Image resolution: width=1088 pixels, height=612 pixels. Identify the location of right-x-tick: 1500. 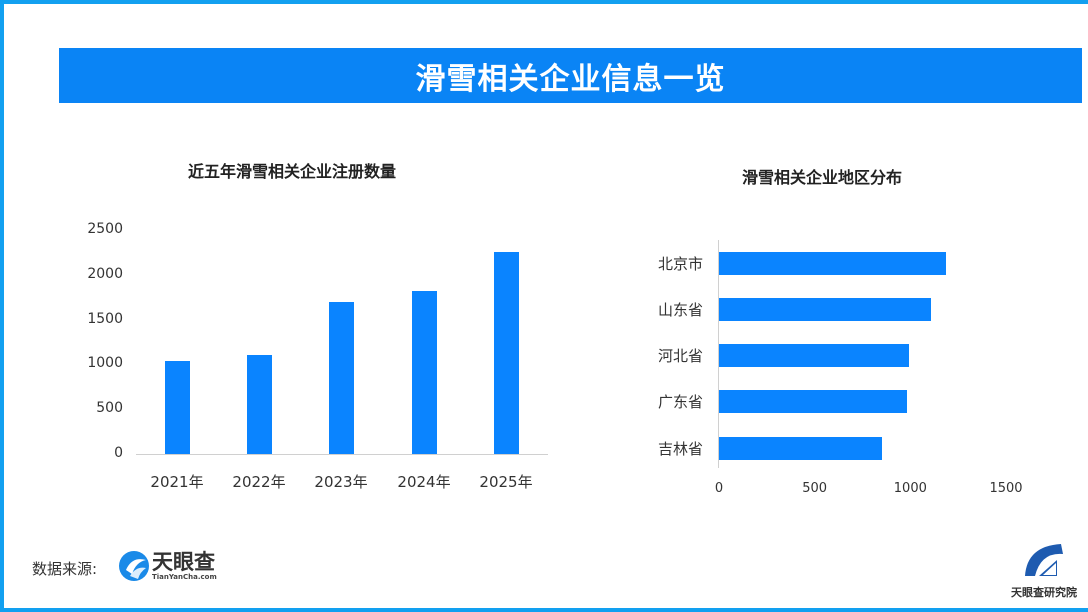
(1006, 488).